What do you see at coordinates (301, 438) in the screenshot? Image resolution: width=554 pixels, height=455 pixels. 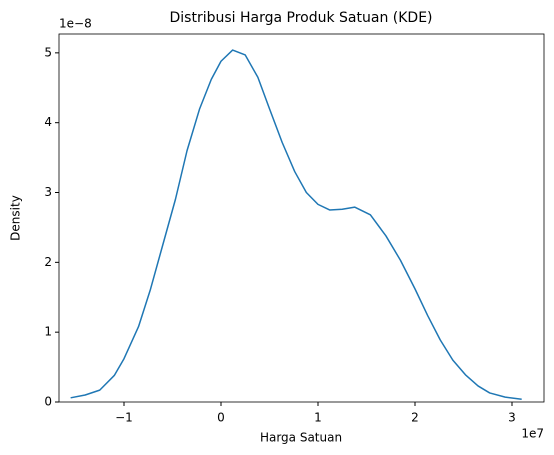 I see `x-axis-label: Harga Satuan` at bounding box center [301, 438].